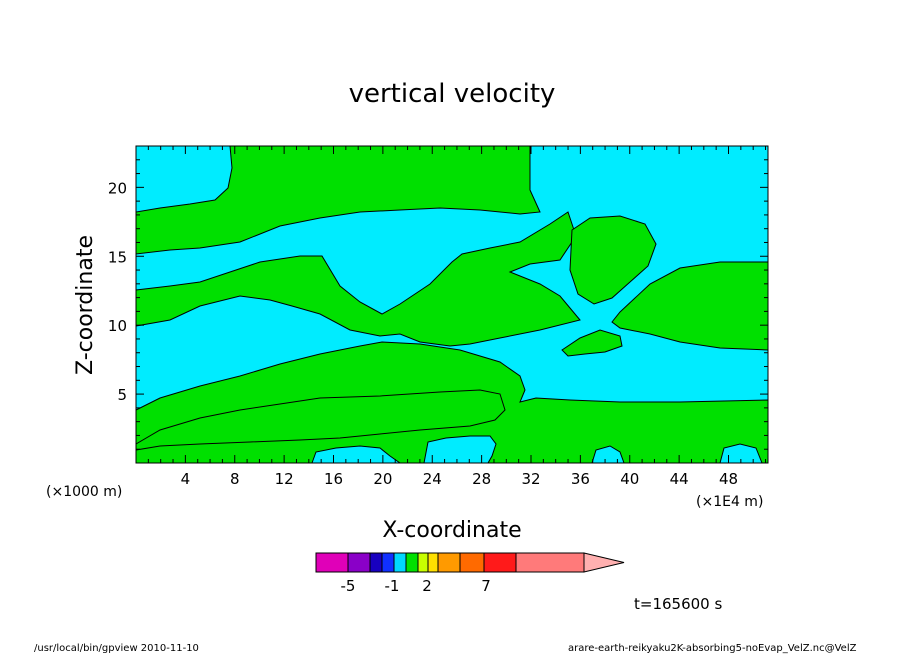 This screenshot has width=904, height=654. Describe the element at coordinates (728, 479) in the screenshot. I see `x-tick-label: 48` at that location.